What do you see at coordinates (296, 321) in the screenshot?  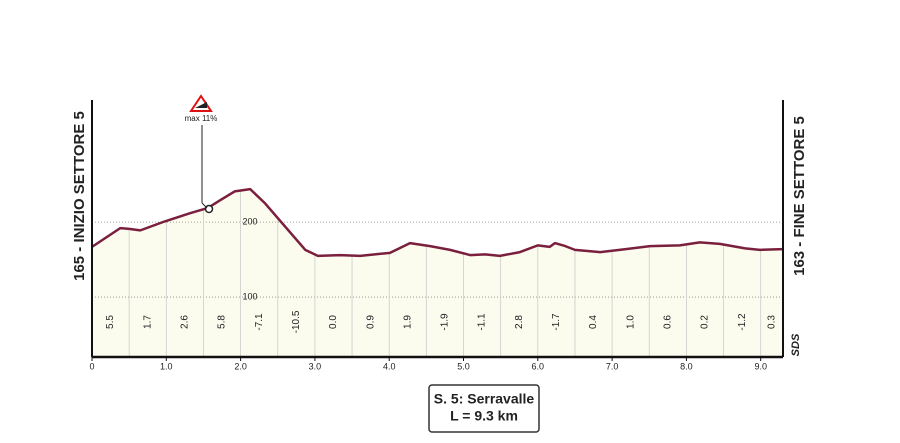 I see `gradient-label: -10.5` at bounding box center [296, 321].